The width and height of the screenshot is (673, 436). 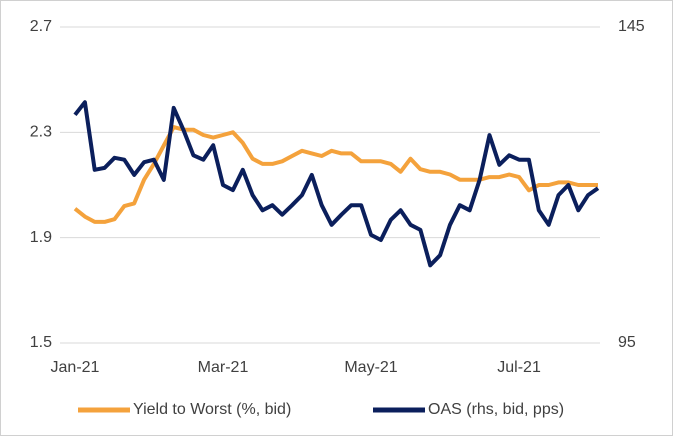 I want to click on y-tick-label: 1.5, so click(x=41, y=342).